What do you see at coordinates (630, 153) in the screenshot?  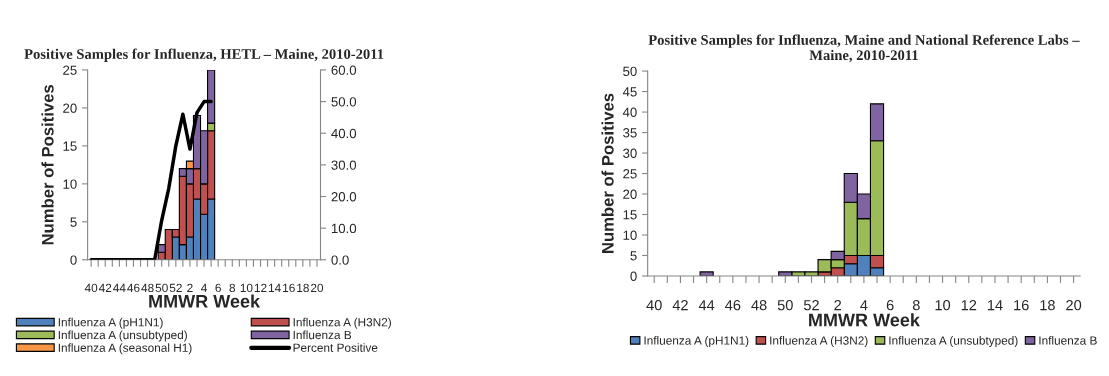 I see `y-tick-label: 30` at bounding box center [630, 153].